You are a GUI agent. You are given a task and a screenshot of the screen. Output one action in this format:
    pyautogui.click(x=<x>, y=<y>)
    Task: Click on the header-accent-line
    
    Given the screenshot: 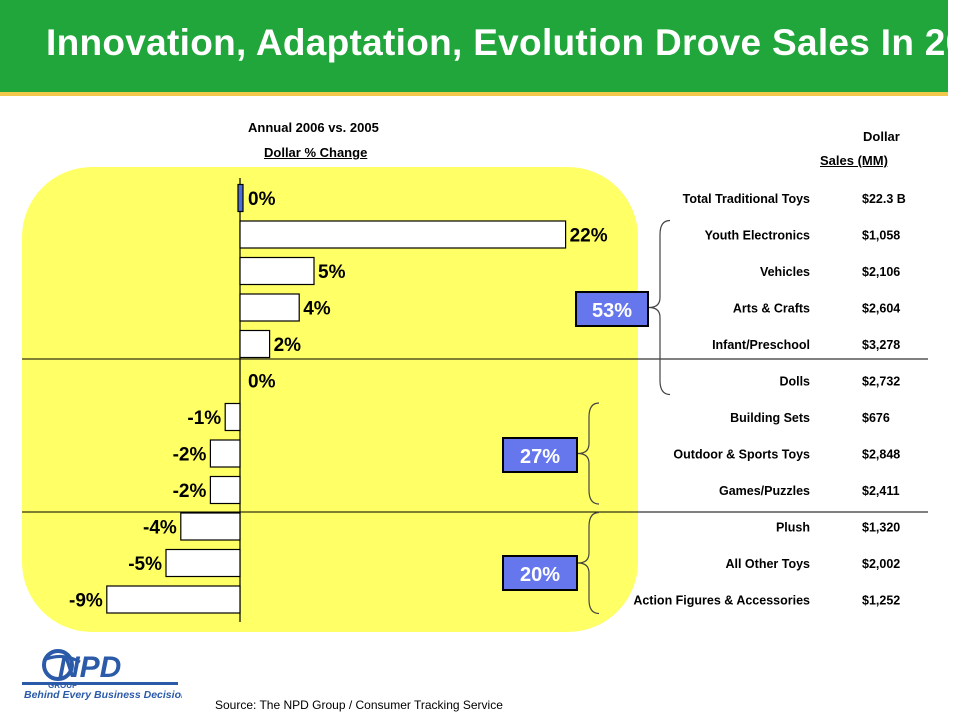 What is the action you would take?
    pyautogui.click(x=474, y=94)
    